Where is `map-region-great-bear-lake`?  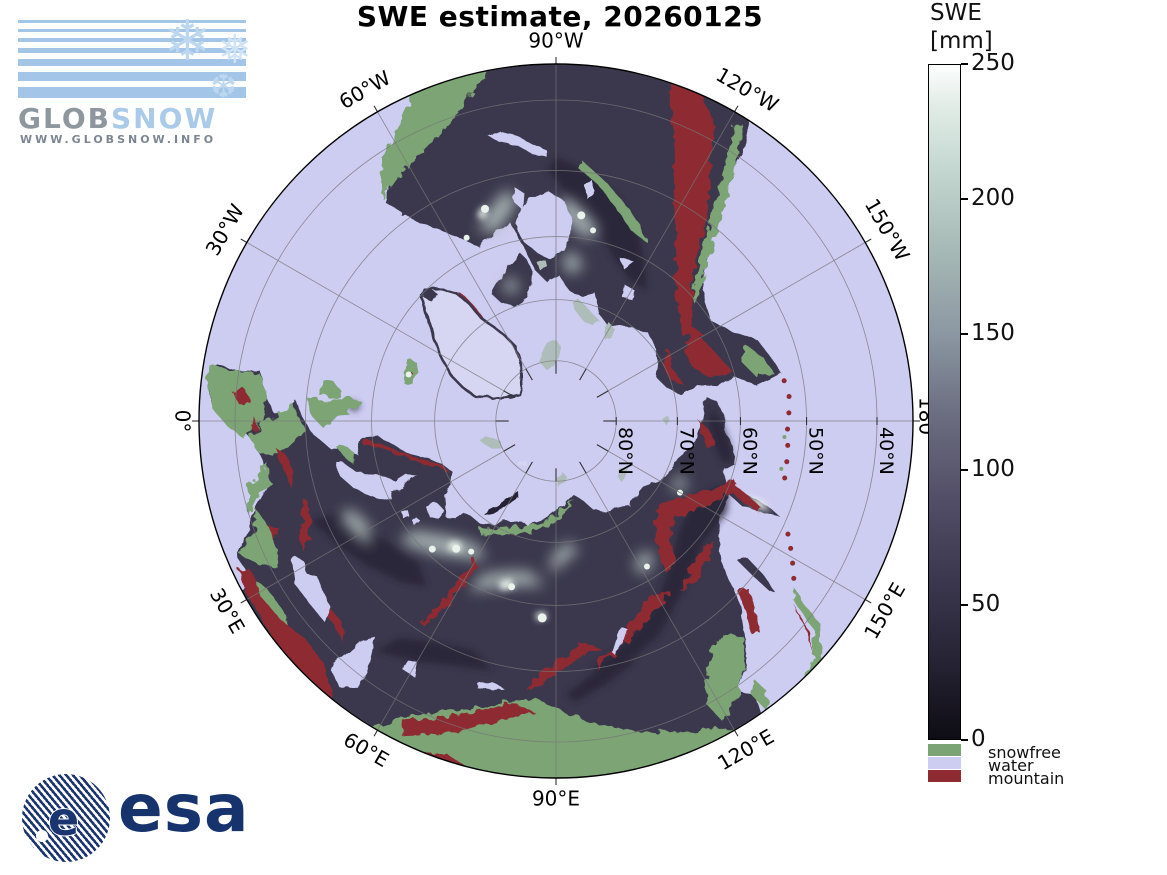
map-region-great-bear-lake is located at coordinates (628, 292).